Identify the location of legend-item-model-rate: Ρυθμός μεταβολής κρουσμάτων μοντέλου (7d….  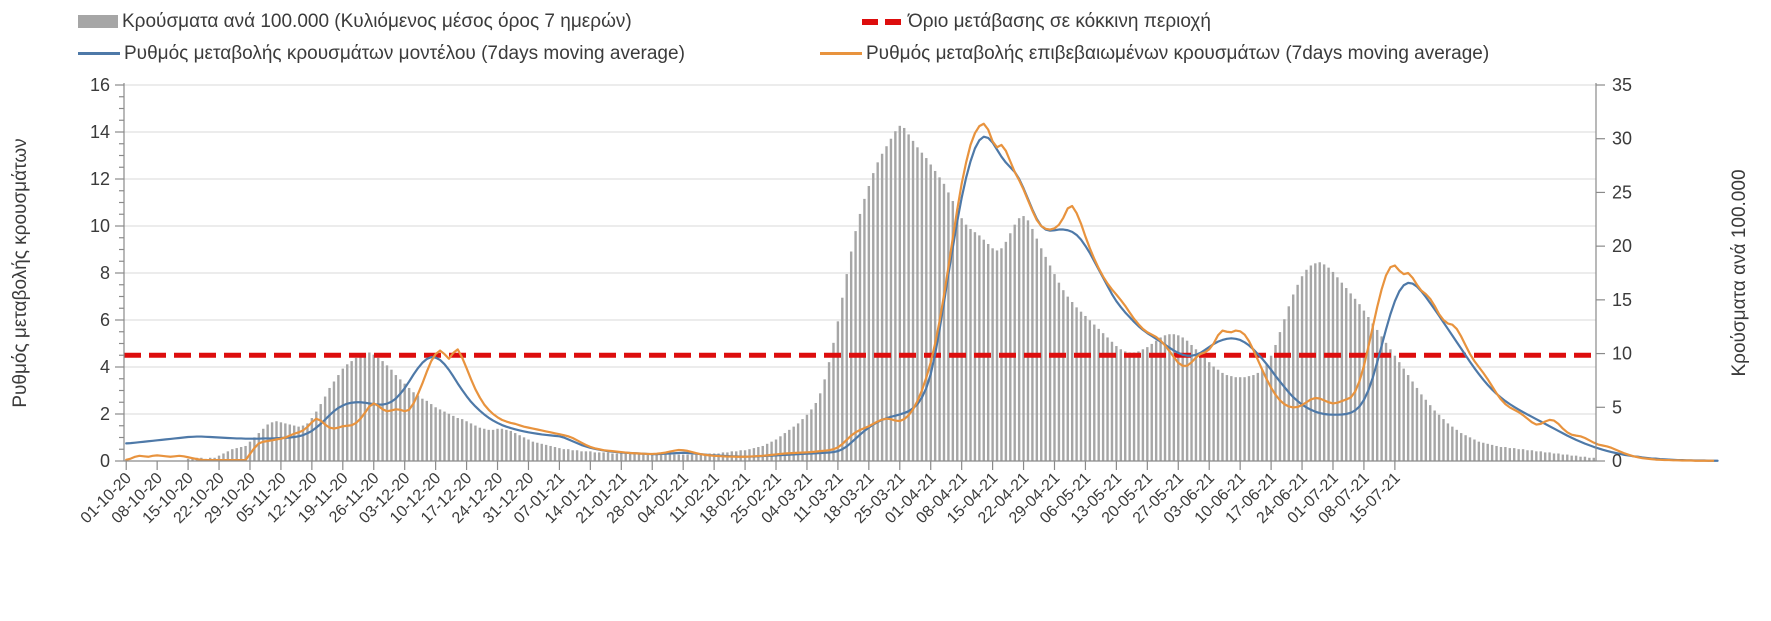
(381, 53).